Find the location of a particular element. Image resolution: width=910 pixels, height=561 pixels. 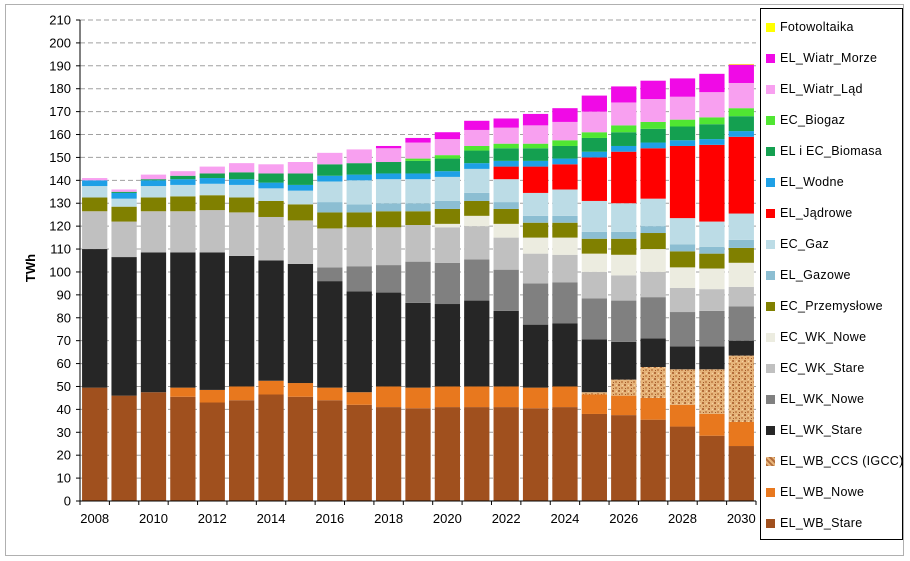

x-tick-label: 2030 is located at coordinates (741, 518).